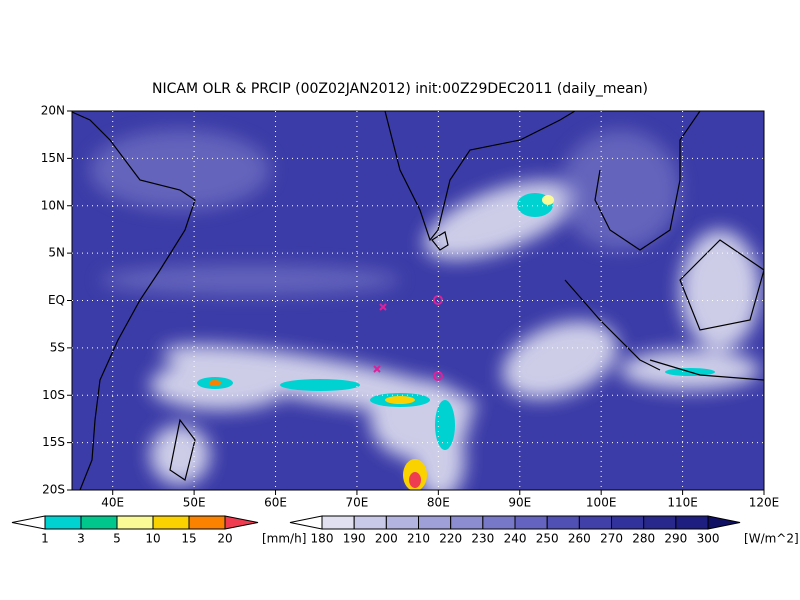 The image size is (800, 600). What do you see at coordinates (386, 539) in the screenshot?
I see `colorbar-label: 200` at bounding box center [386, 539].